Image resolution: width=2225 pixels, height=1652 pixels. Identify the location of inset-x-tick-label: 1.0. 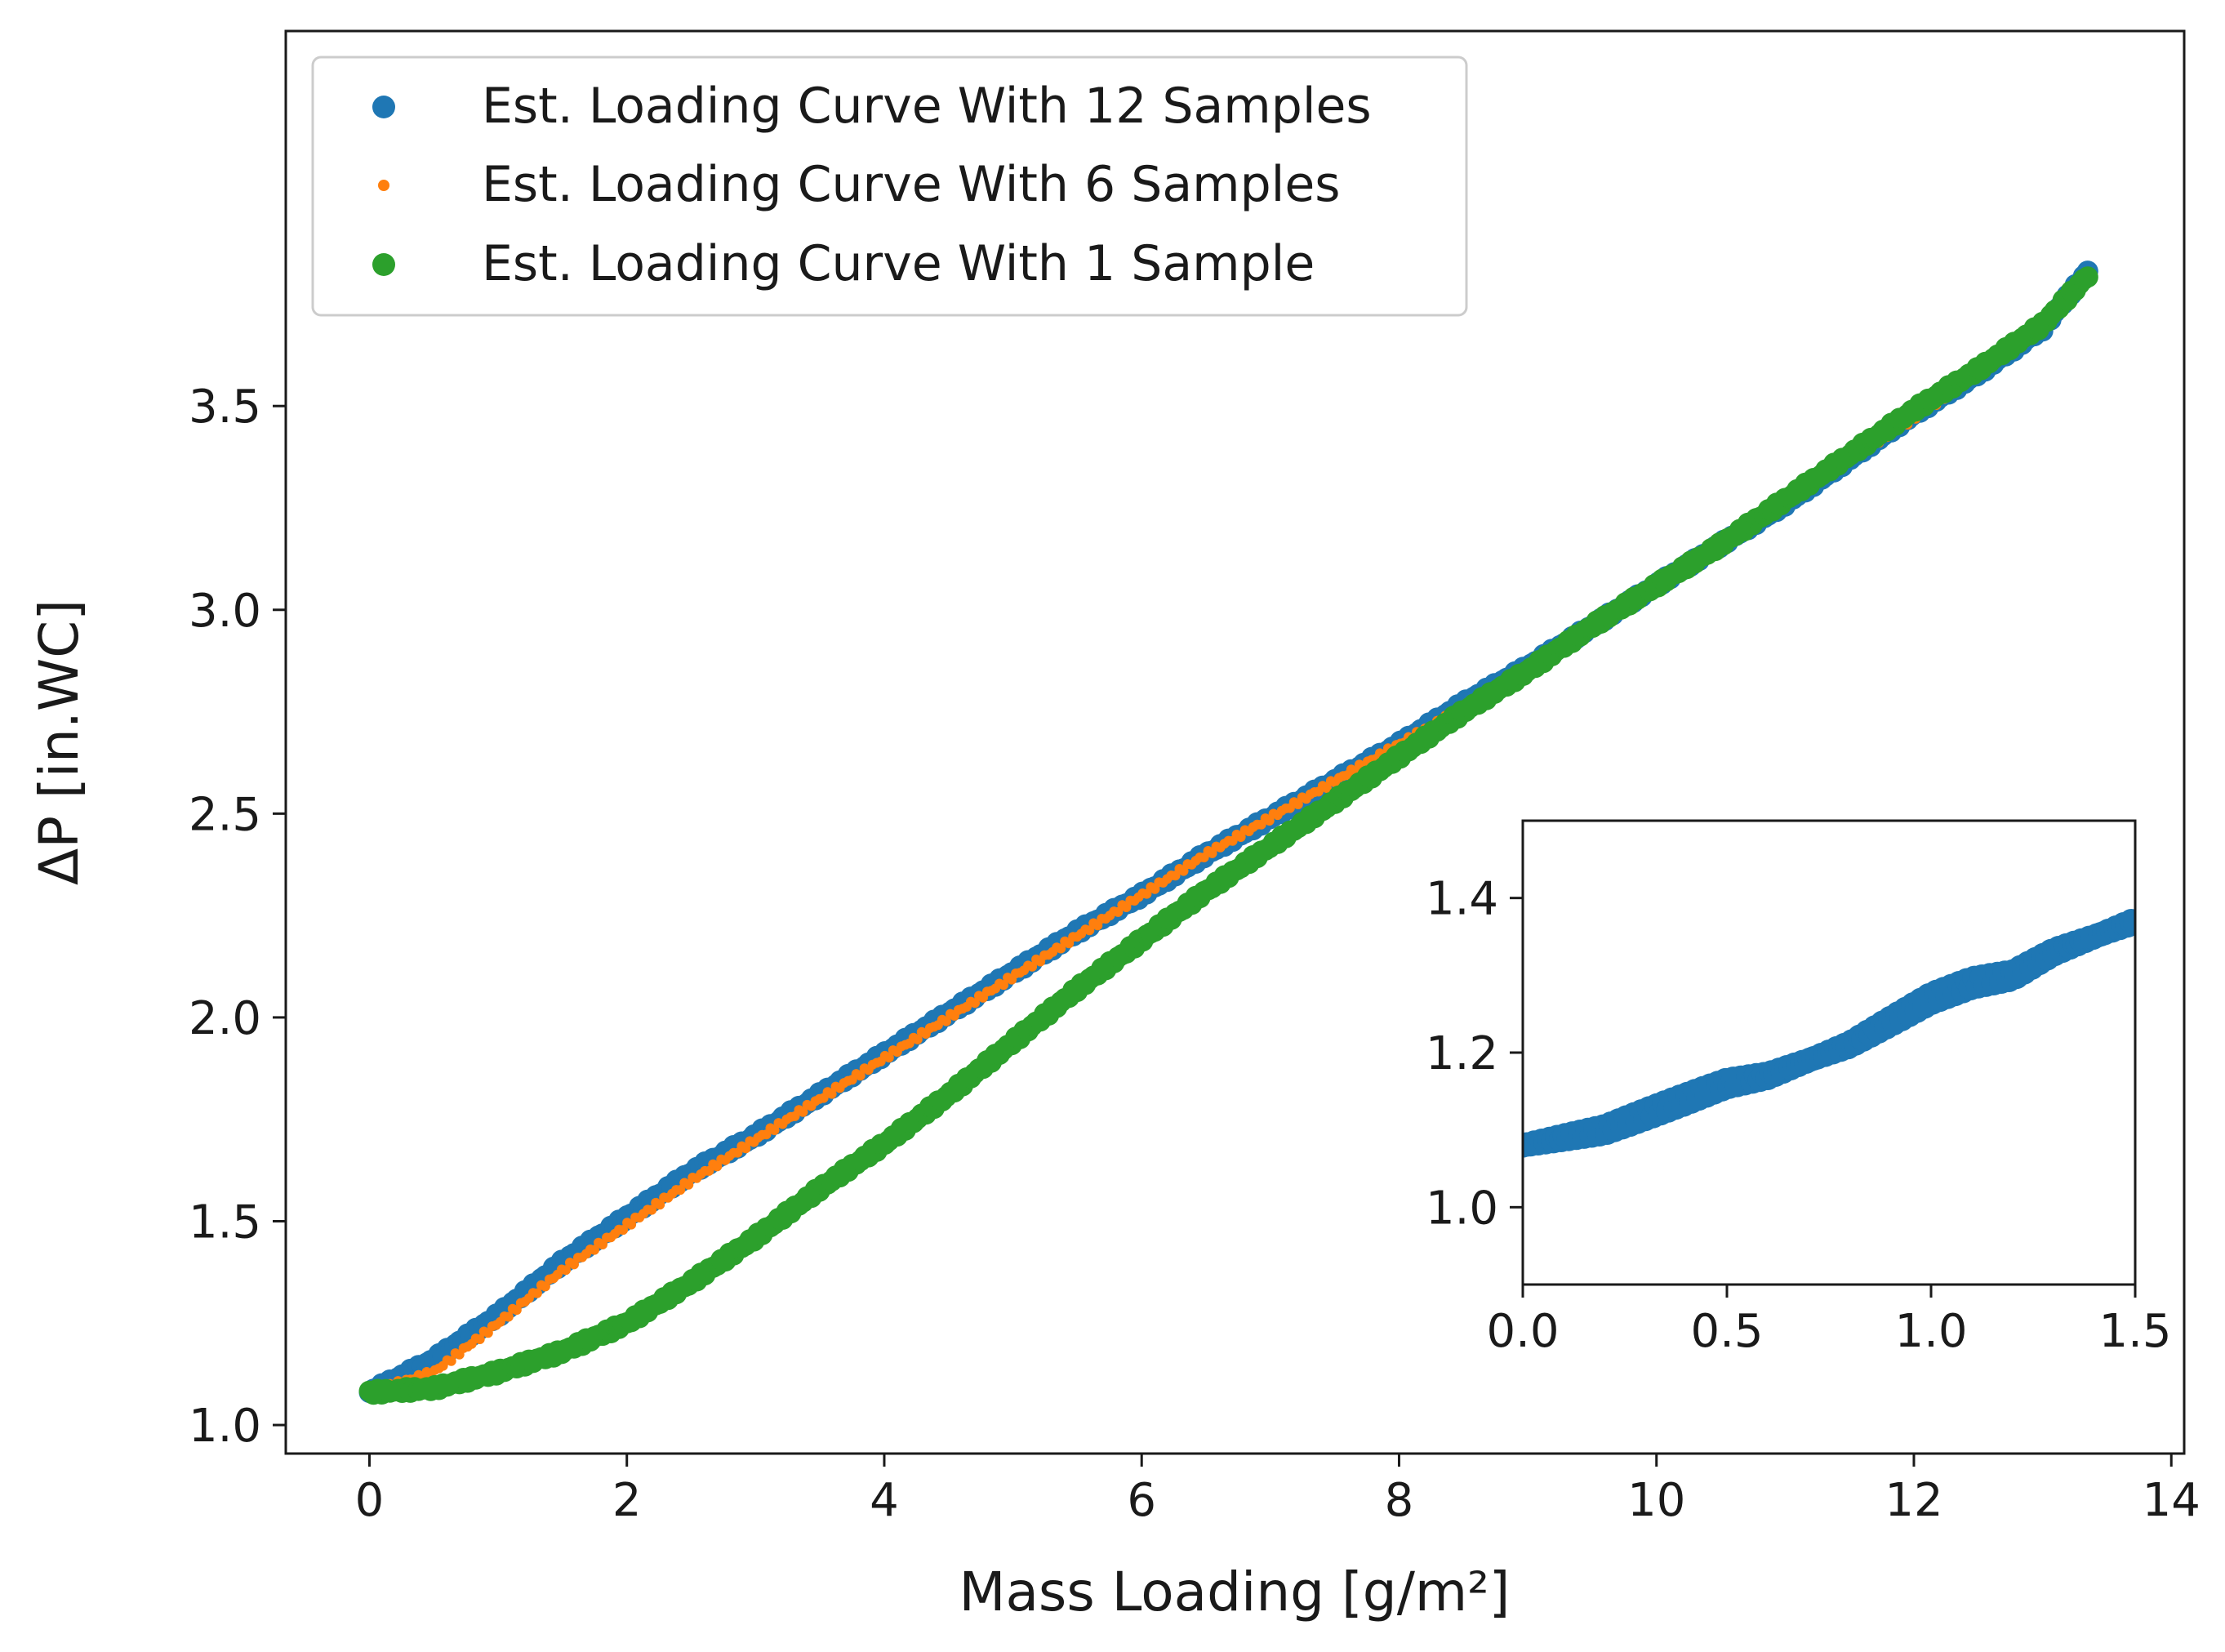
(1930, 1331).